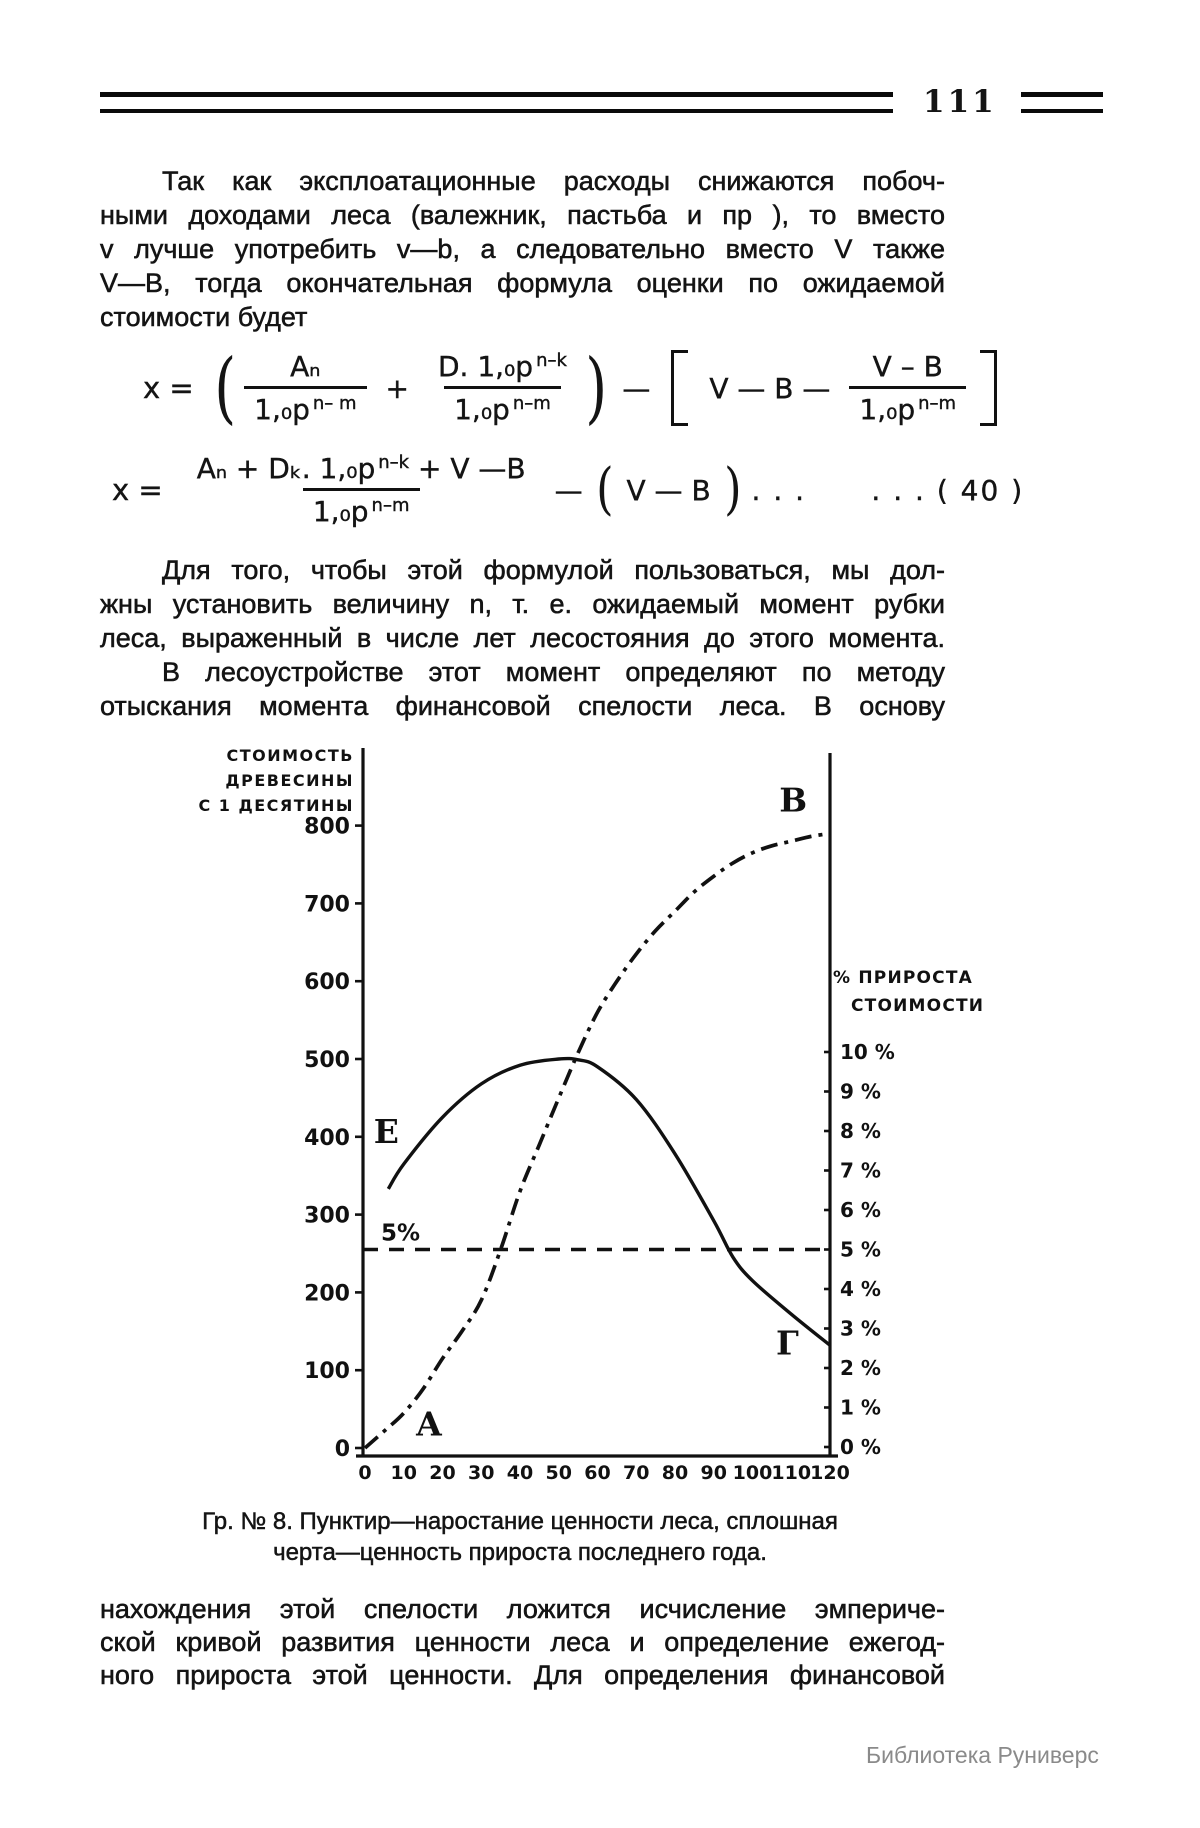  I want to click on svg-text: 110, so click(791, 1473).